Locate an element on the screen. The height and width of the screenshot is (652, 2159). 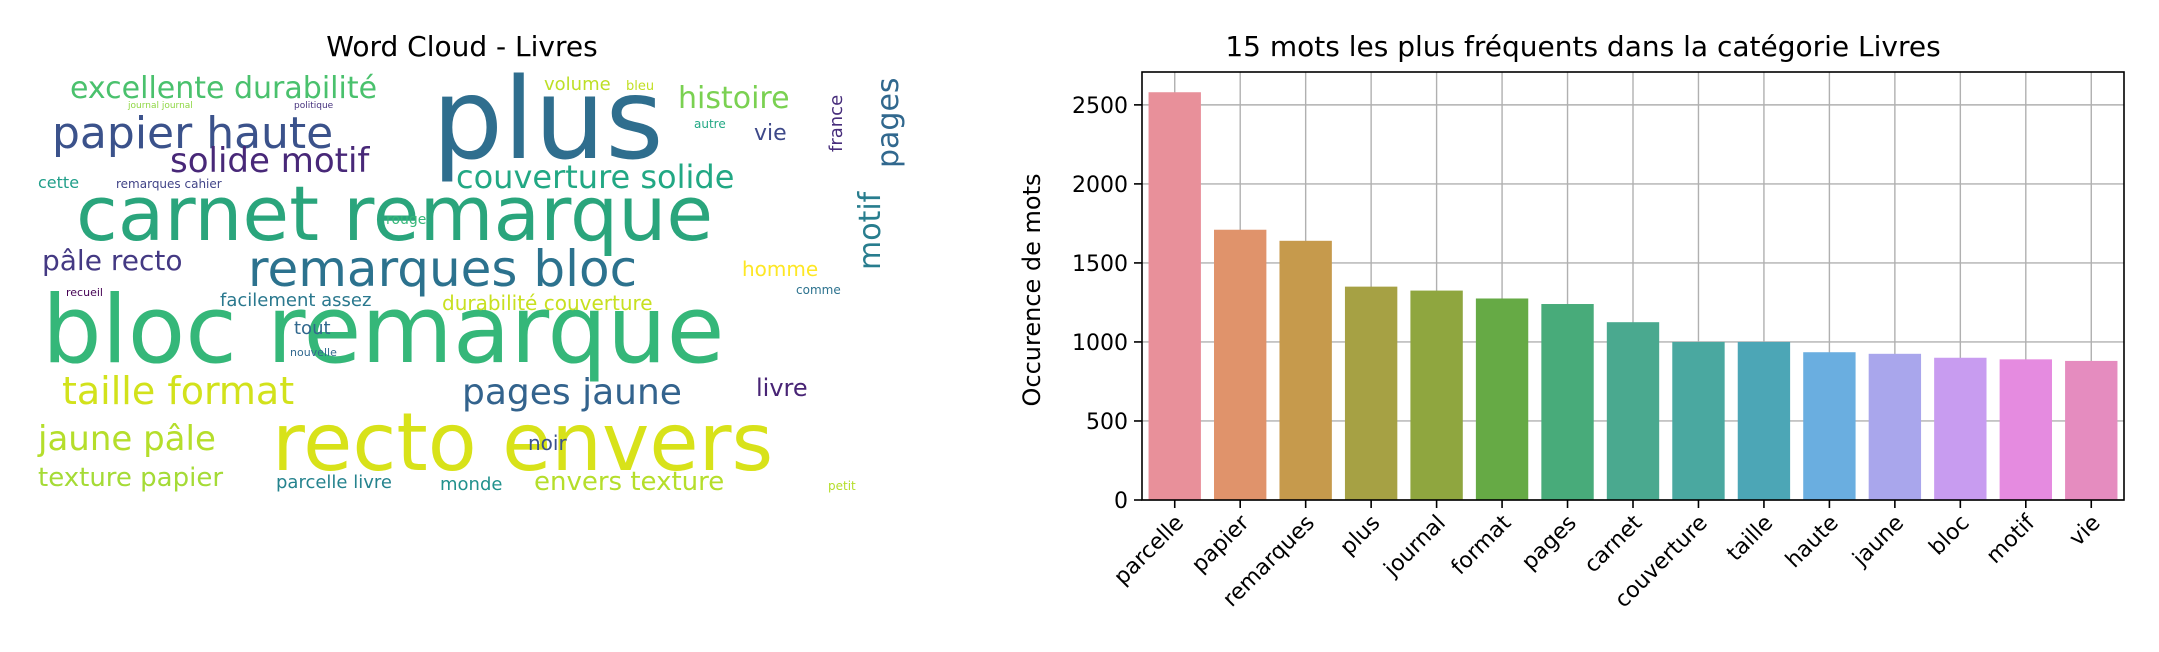
x-tick-label: format is located at coordinates (1482, 545).